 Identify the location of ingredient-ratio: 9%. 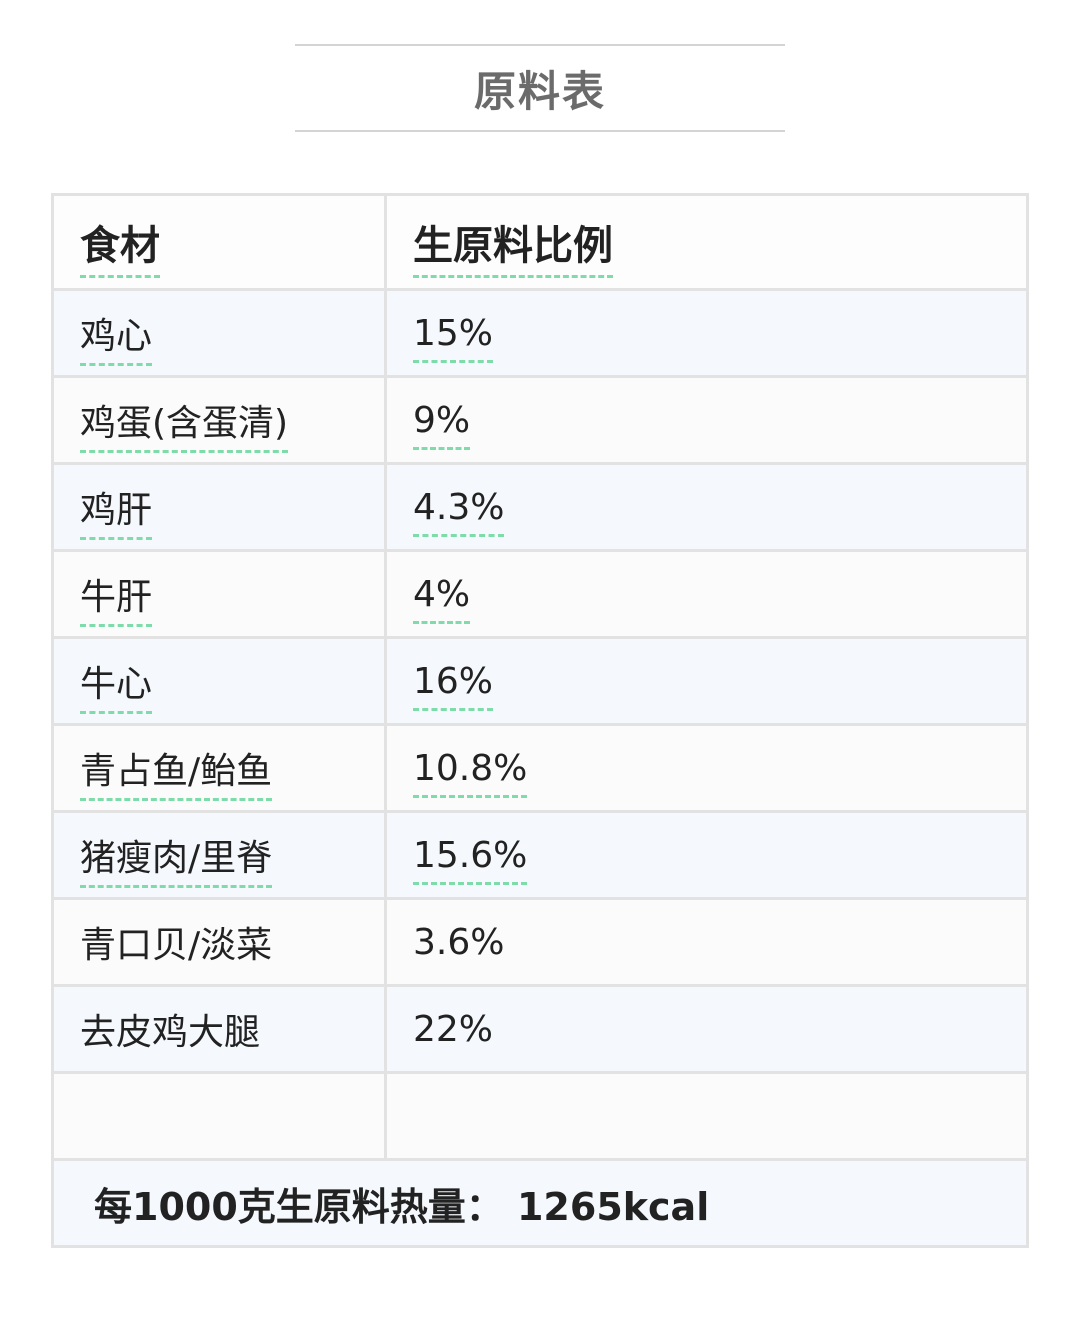
(442, 424).